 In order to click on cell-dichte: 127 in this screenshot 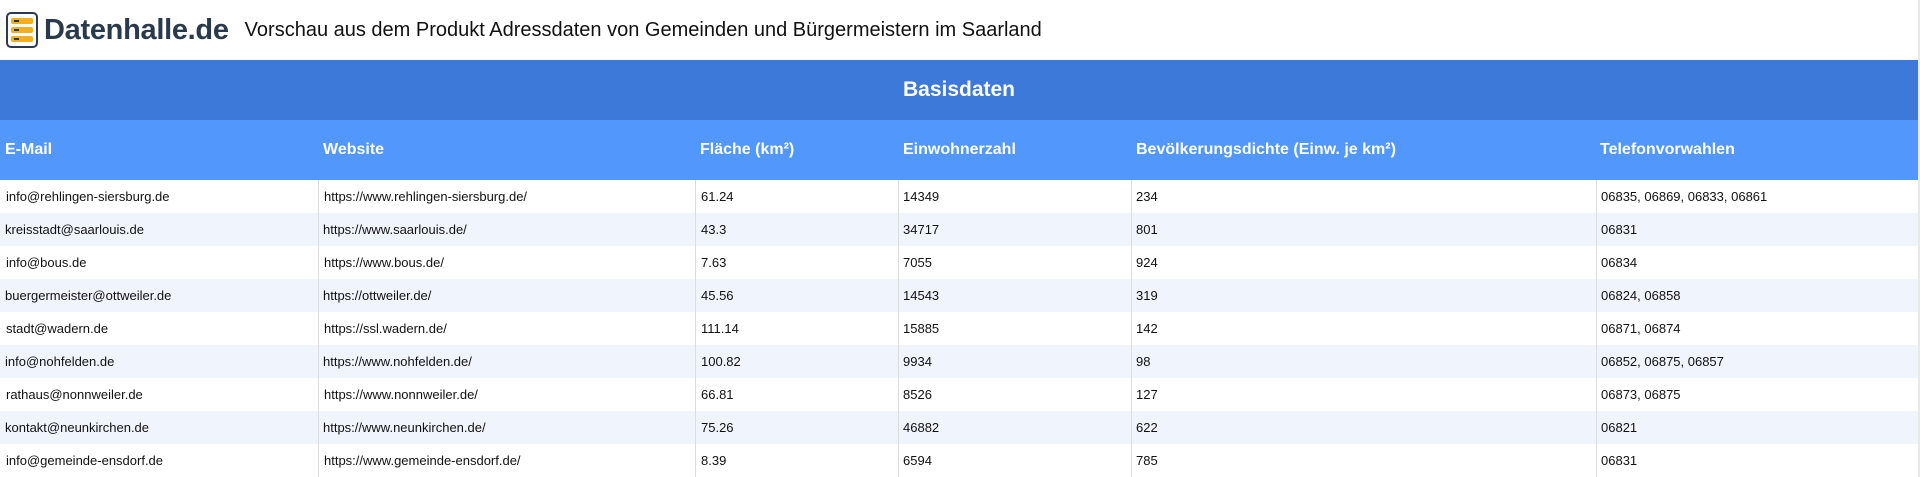, I will do `click(1147, 394)`.